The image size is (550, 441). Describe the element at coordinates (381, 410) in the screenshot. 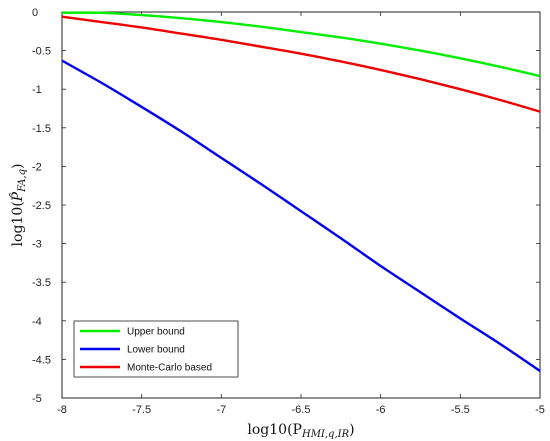

I see `x-tick-label: -6` at that location.